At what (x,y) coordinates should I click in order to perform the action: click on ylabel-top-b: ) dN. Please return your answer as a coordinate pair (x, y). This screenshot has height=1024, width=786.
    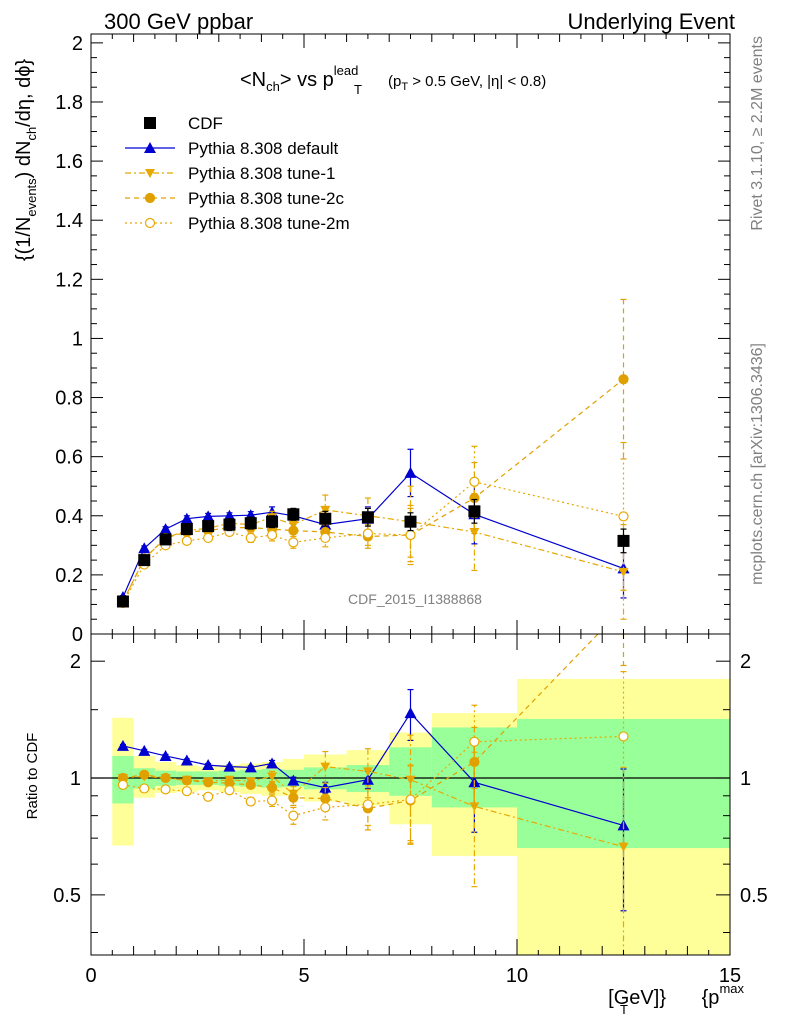
    Looking at the image, I should click on (24, 160).